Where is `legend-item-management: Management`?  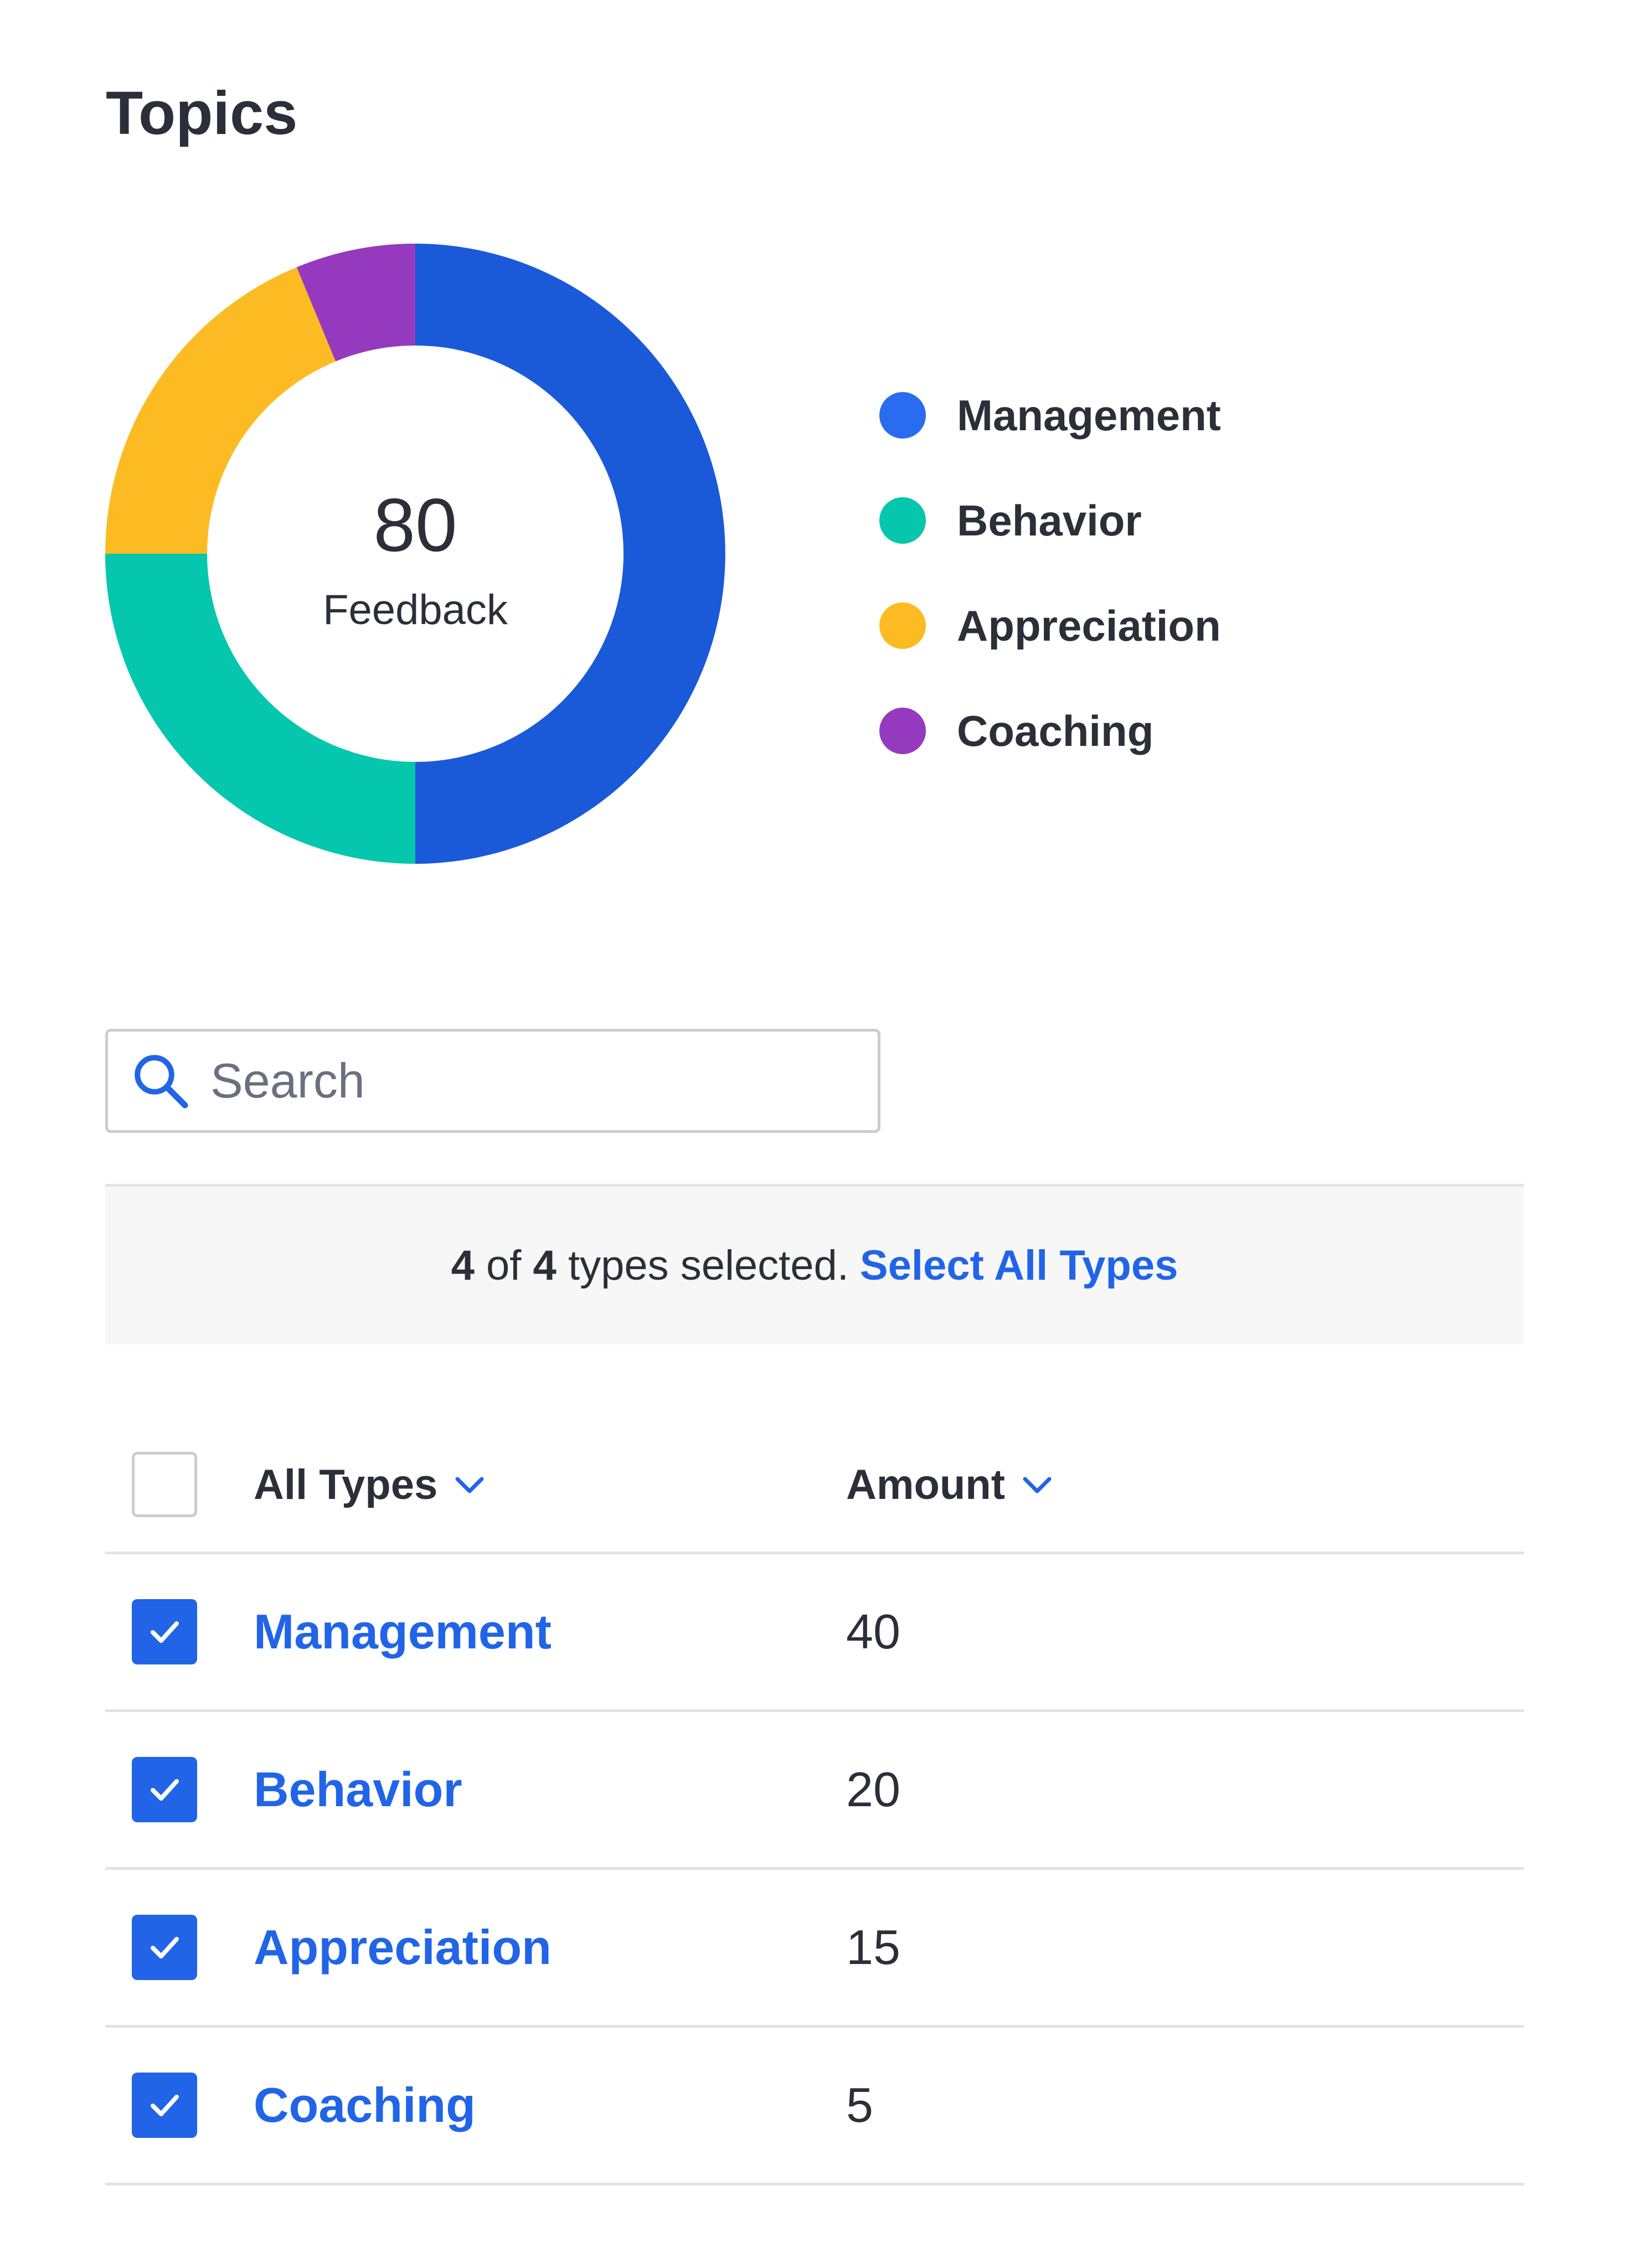 legend-item-management: Management is located at coordinates (1050, 415).